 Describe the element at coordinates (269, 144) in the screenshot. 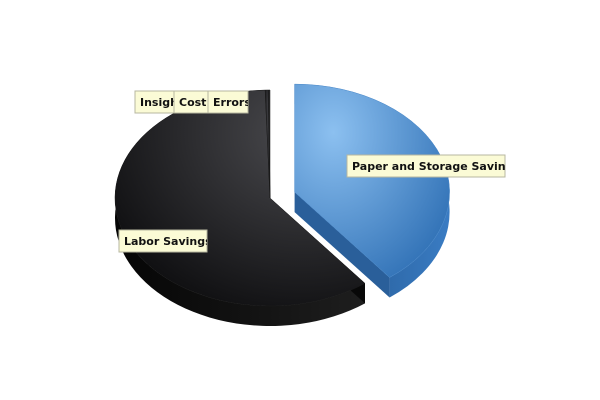

I see `pie-slice-errors` at that location.